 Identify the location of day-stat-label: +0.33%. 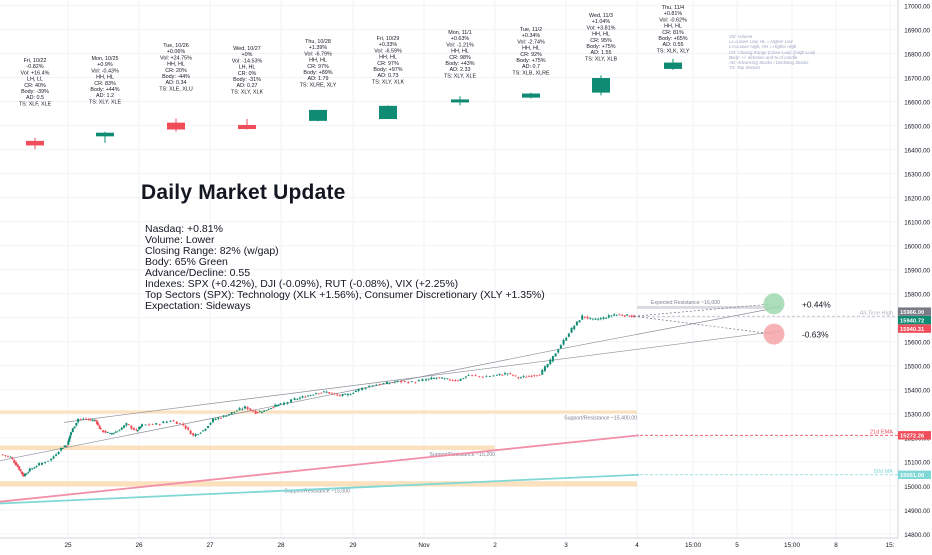
(388, 45).